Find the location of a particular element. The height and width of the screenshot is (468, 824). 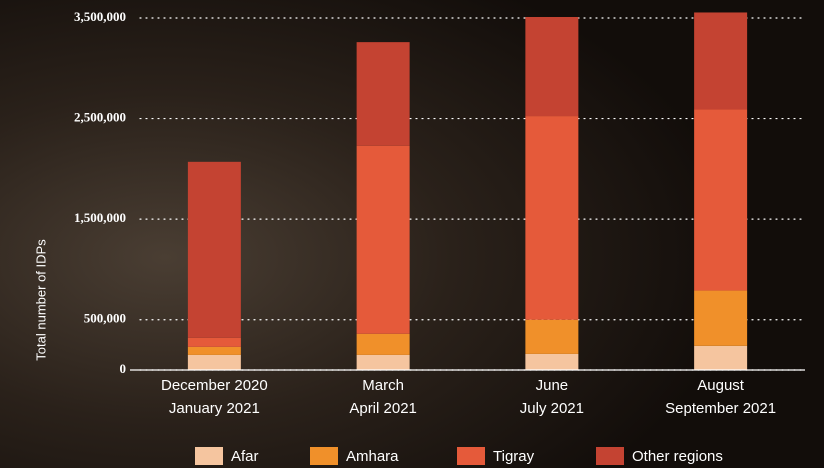

legend-label: Tigray is located at coordinates (514, 456).